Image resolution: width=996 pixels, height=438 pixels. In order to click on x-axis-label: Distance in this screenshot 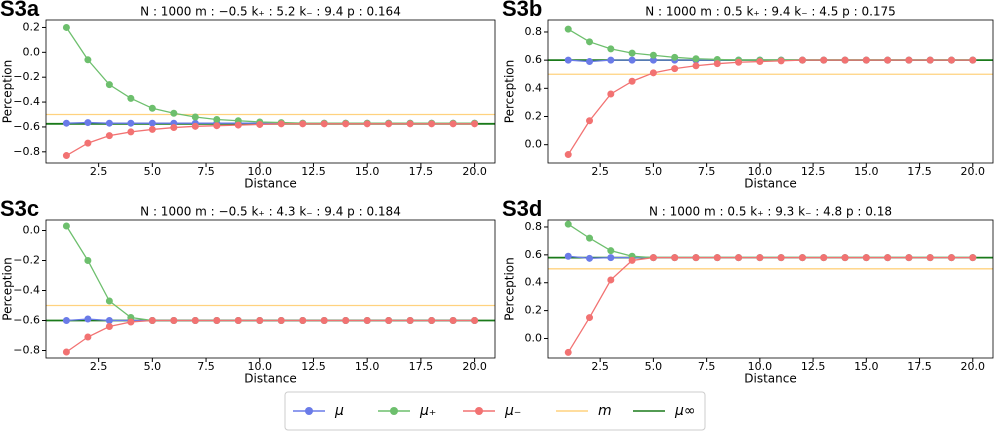, I will do `click(770, 184)`.